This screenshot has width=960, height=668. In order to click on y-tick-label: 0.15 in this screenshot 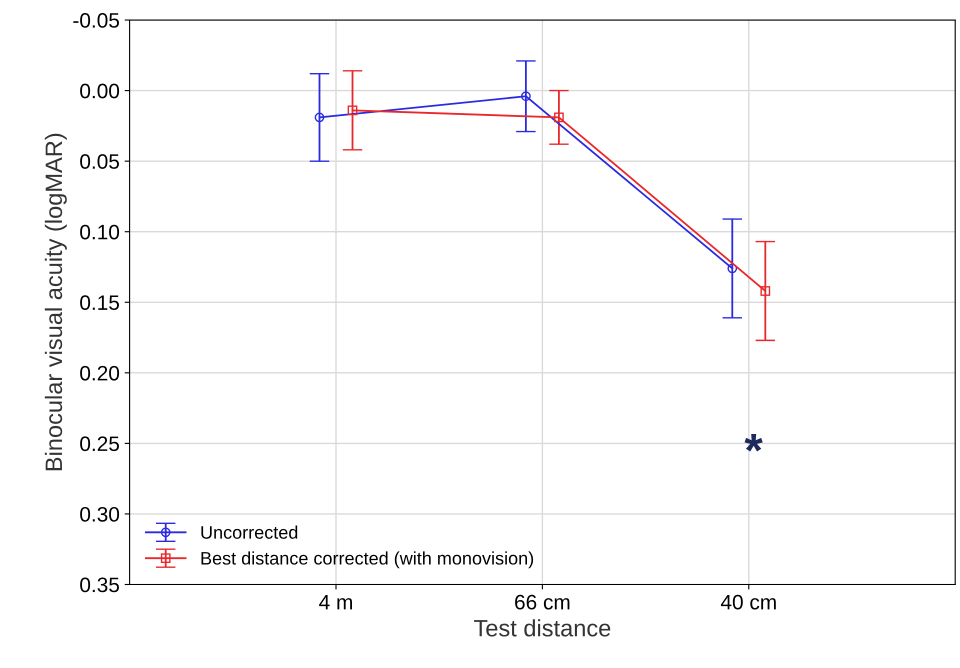, I will do `click(100, 302)`.